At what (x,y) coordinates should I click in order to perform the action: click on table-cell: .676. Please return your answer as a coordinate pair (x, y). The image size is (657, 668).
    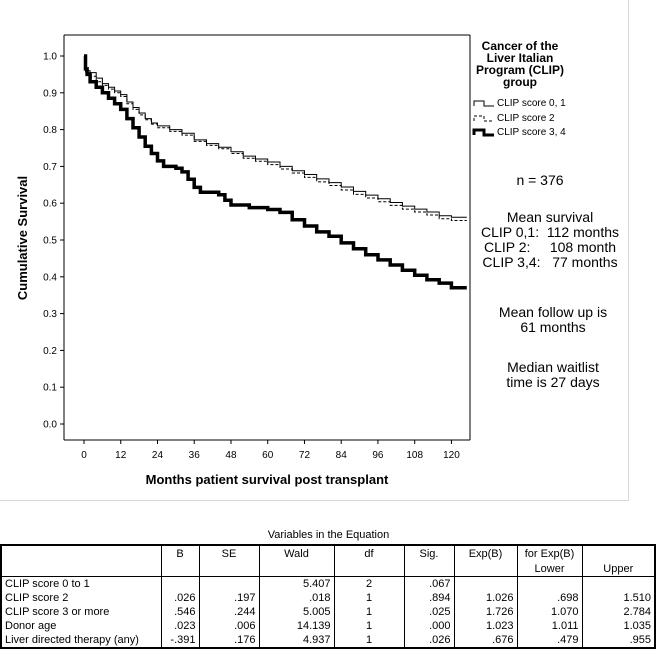
    Looking at the image, I should click on (485, 641).